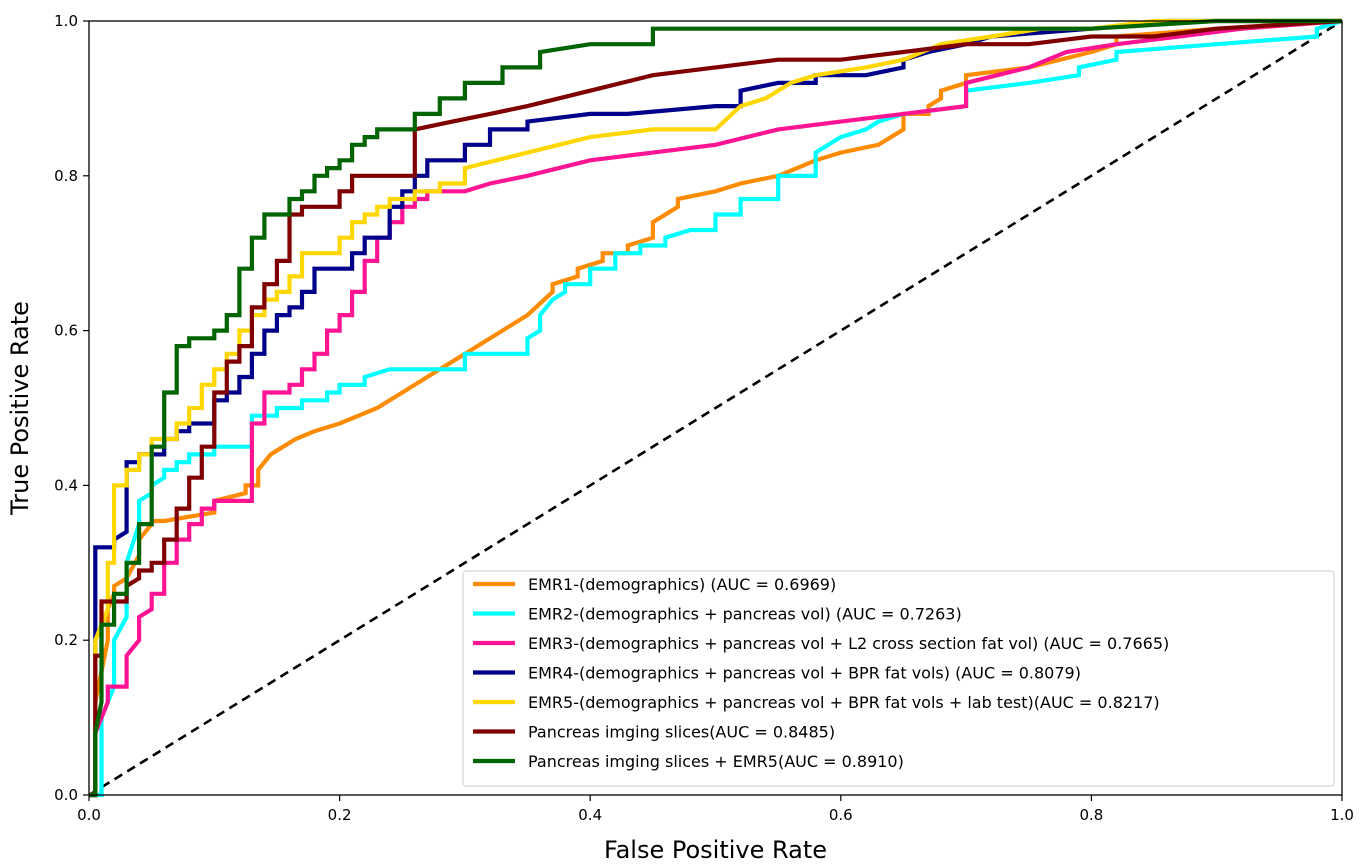  What do you see at coordinates (66, 485) in the screenshot?
I see `y-tick-label: 0.4` at bounding box center [66, 485].